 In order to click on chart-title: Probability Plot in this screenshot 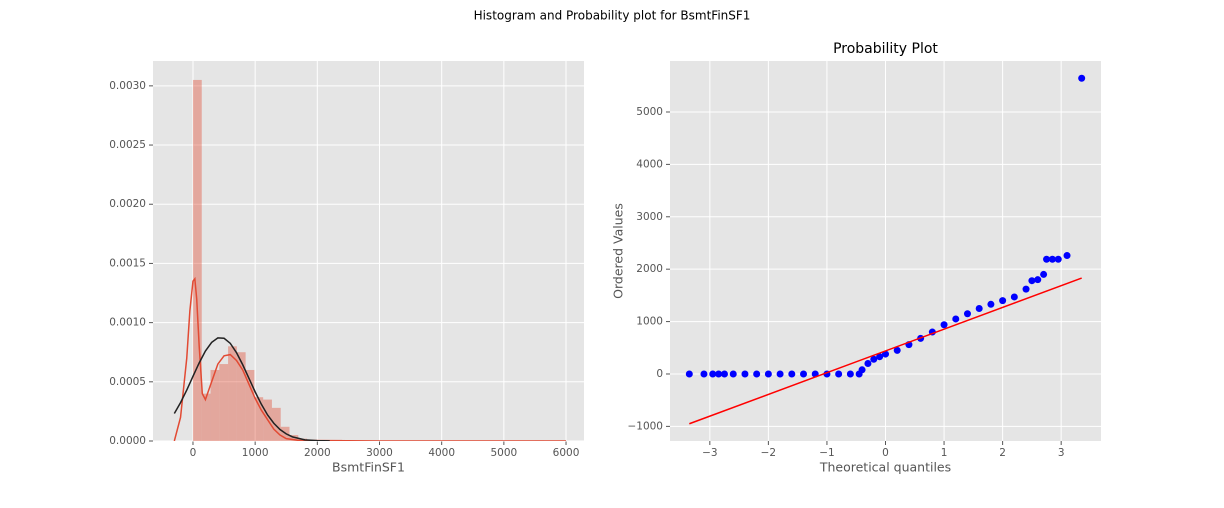, I will do `click(885, 49)`.